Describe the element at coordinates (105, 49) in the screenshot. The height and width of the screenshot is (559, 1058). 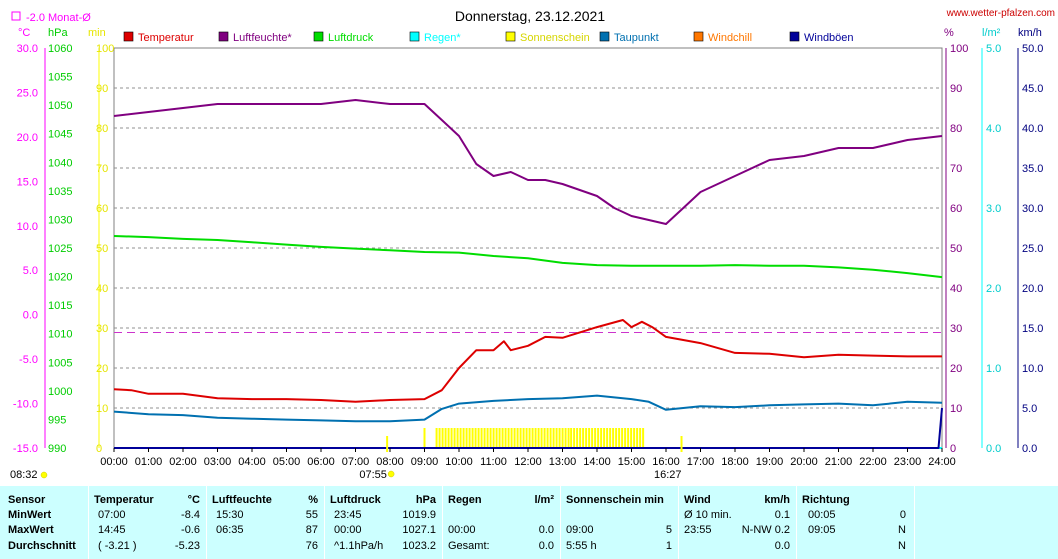
I see `minutes-tick-label: 100` at that location.